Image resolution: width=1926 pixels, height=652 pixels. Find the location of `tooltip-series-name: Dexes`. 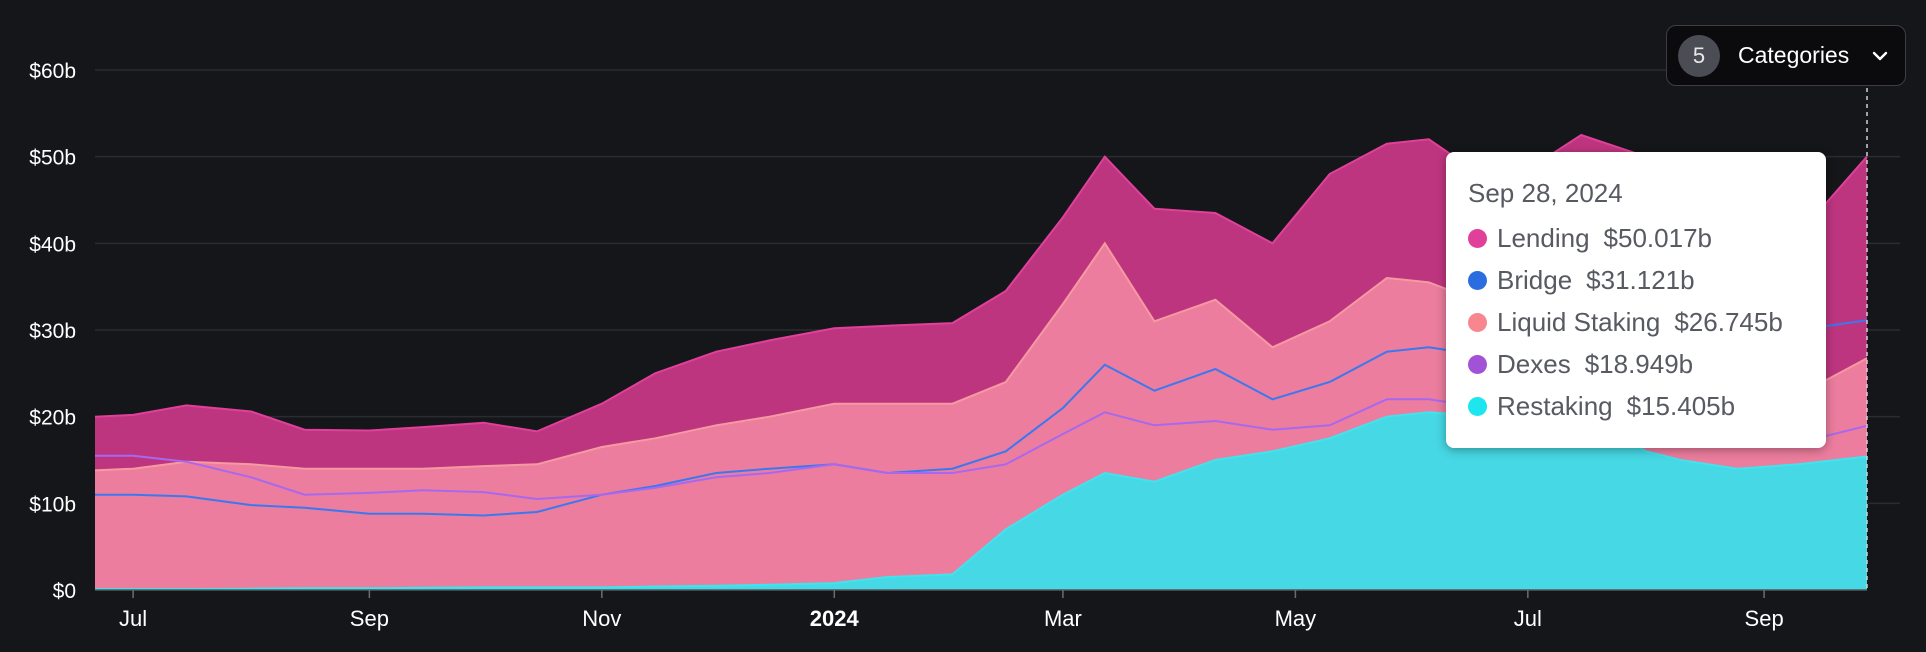

tooltip-series-name: Dexes is located at coordinates (1534, 363).